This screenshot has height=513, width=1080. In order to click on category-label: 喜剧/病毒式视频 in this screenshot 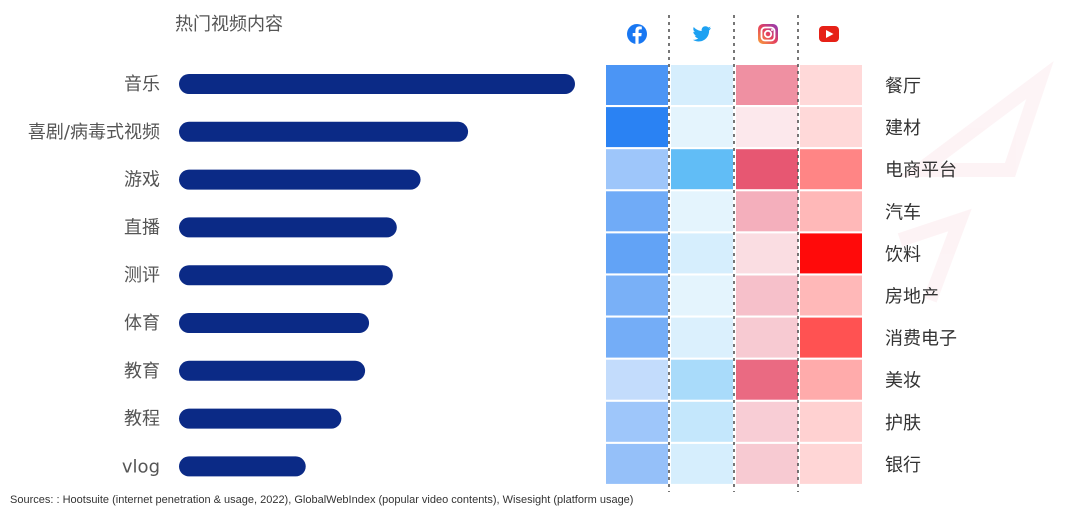, I will do `click(94, 132)`.